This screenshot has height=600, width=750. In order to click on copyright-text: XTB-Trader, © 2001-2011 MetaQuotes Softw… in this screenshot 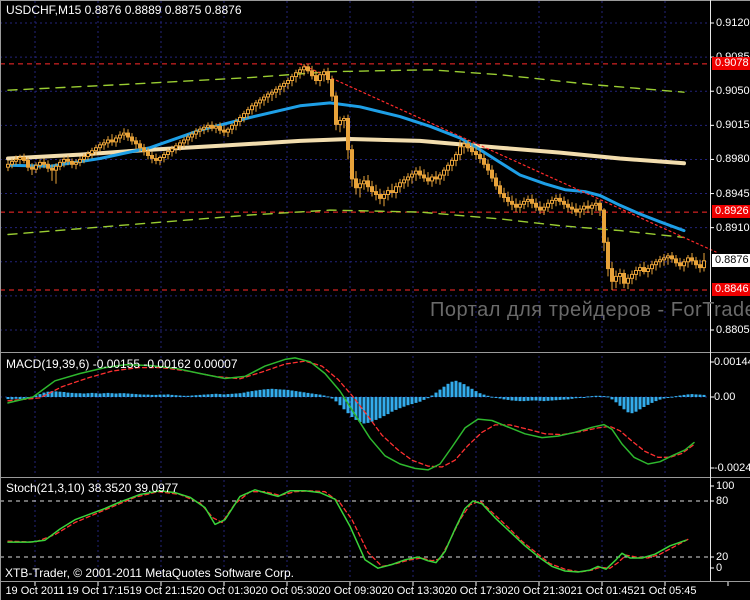, I will do `click(149, 573)`.